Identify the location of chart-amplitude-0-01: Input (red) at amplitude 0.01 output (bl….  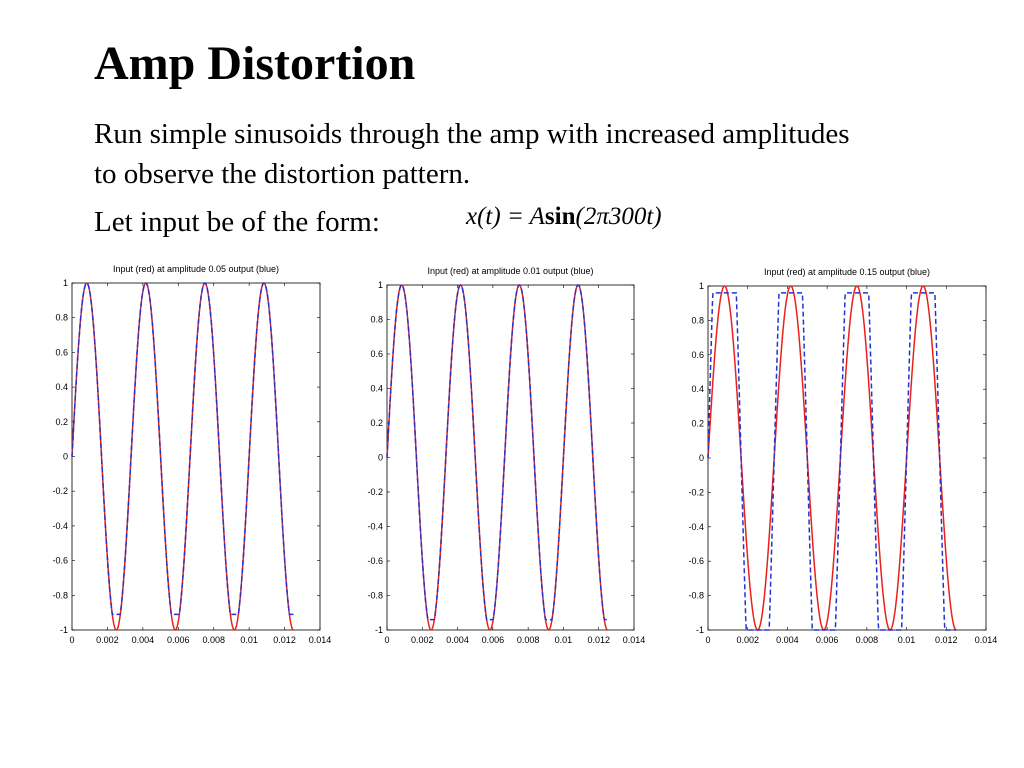
(506, 455).